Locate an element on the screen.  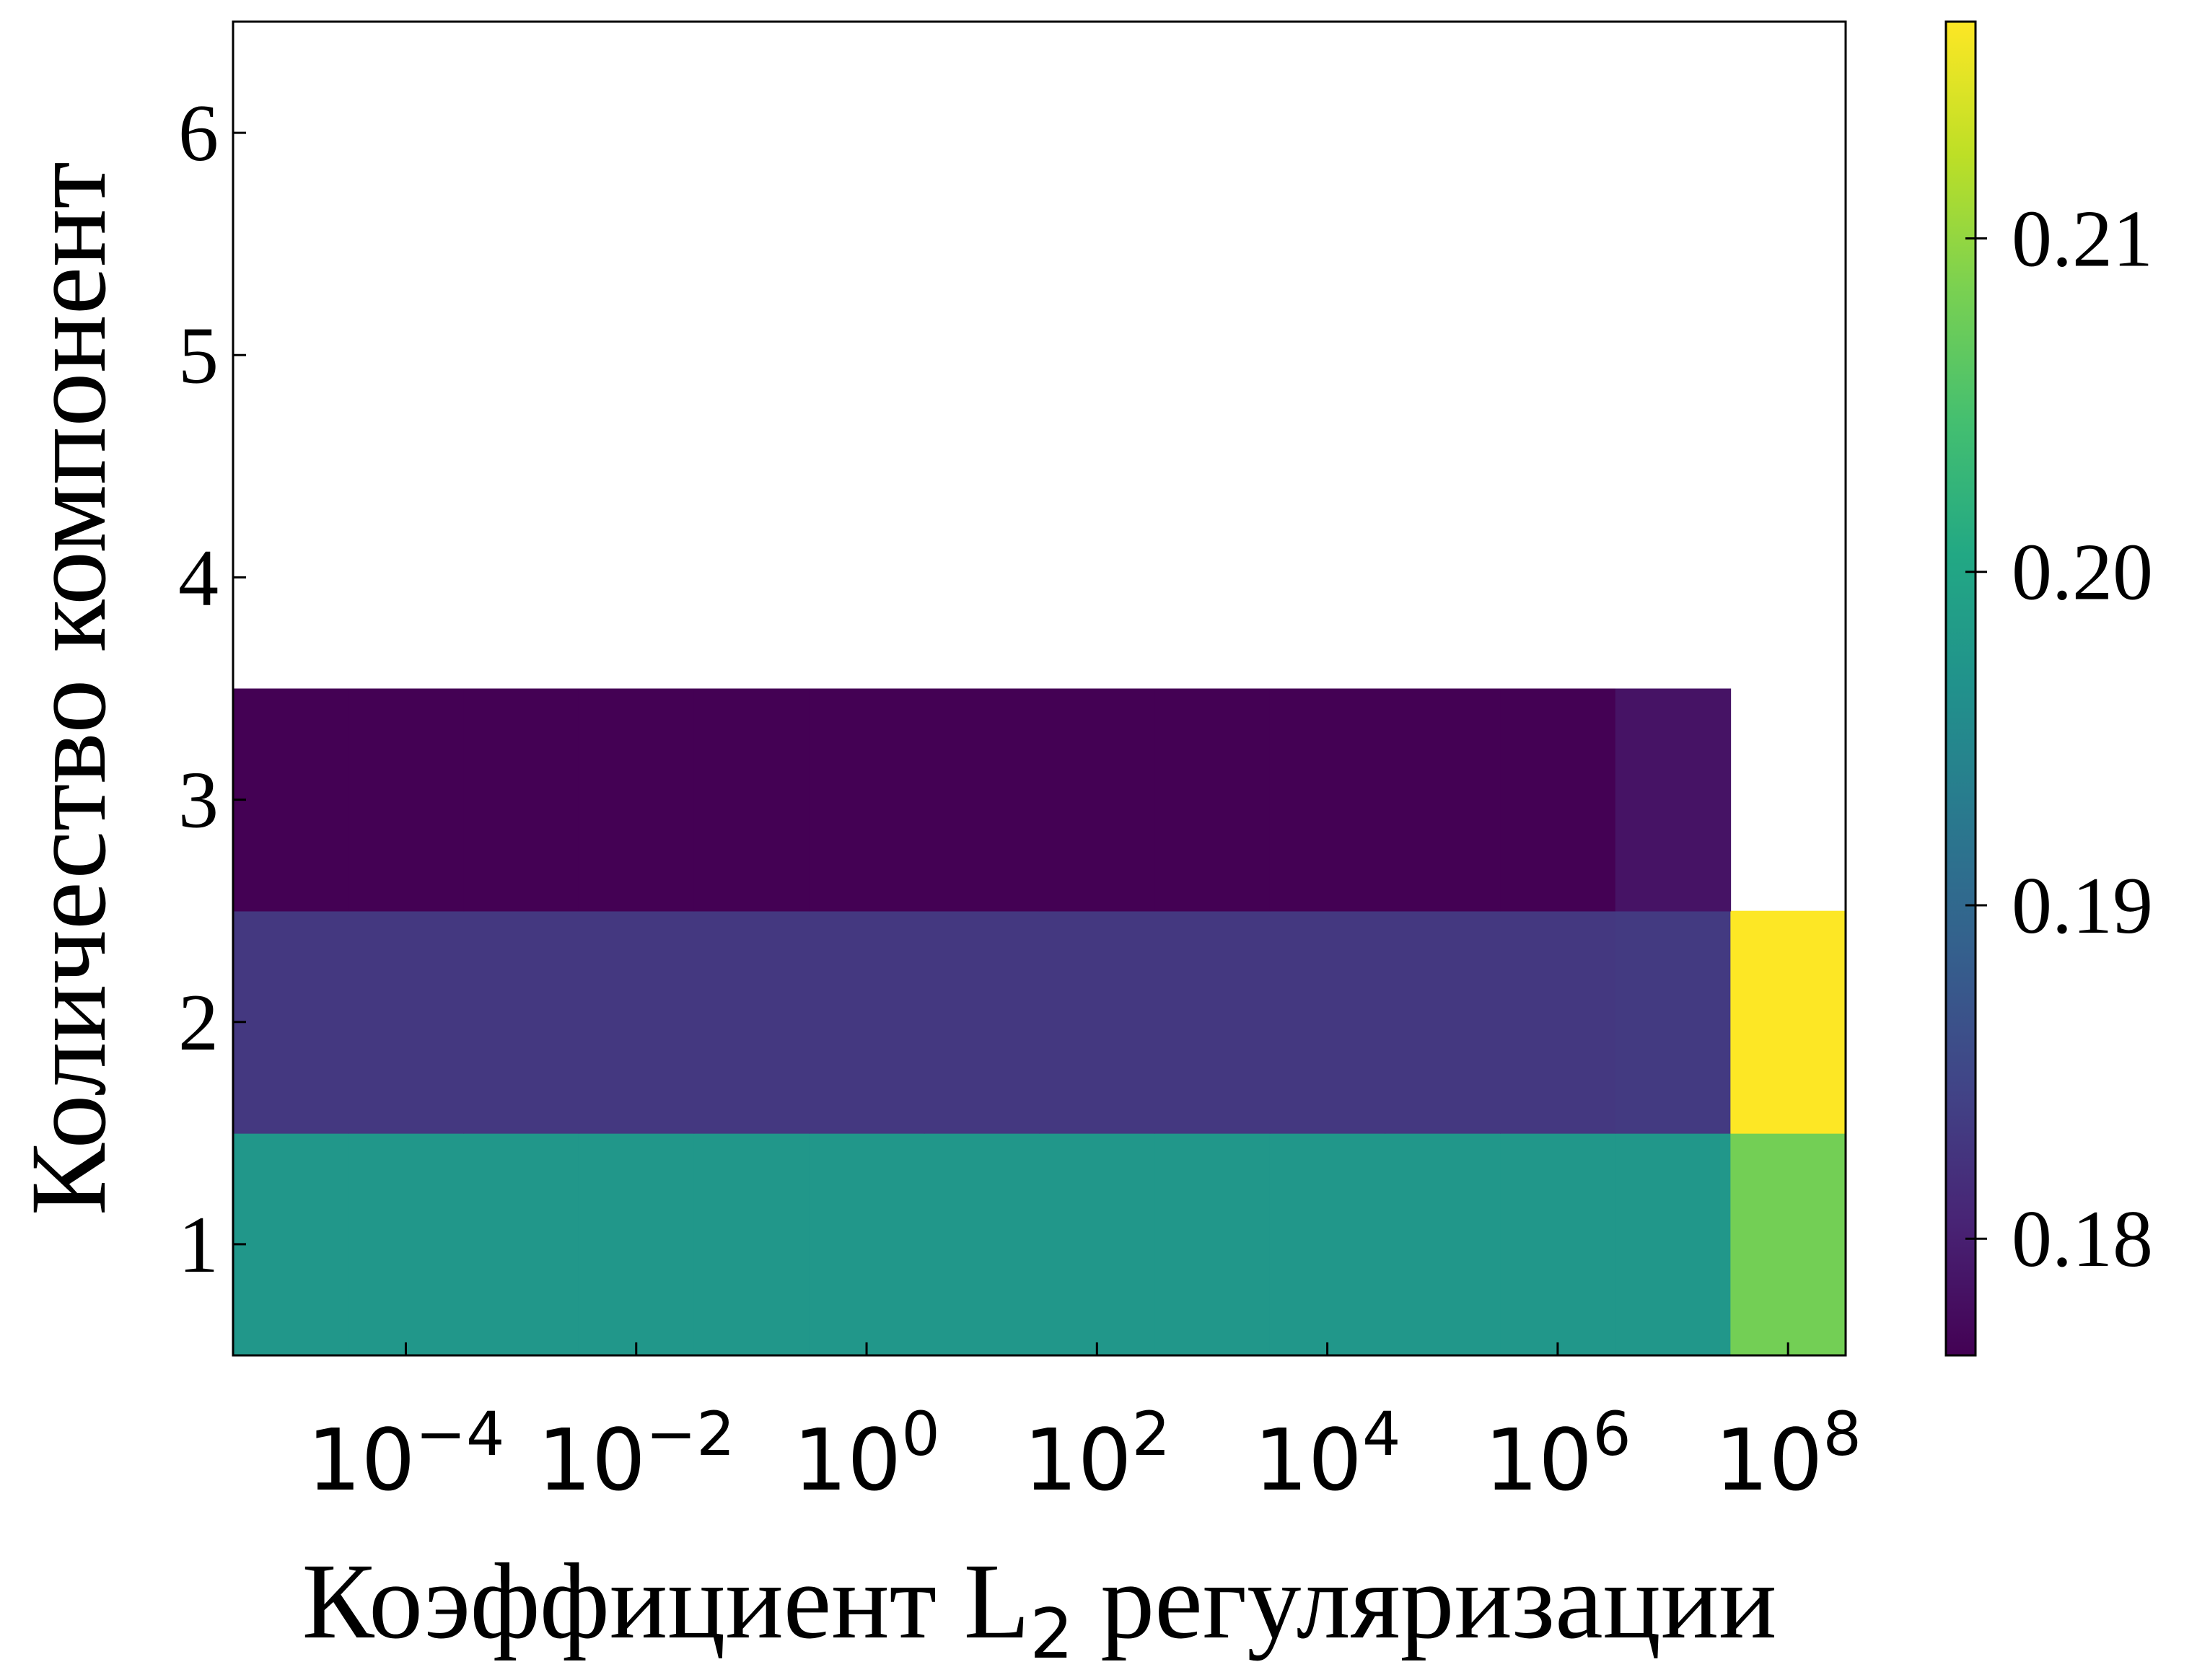
x-tick-label: 102 is located at coordinates (1097, 1454).